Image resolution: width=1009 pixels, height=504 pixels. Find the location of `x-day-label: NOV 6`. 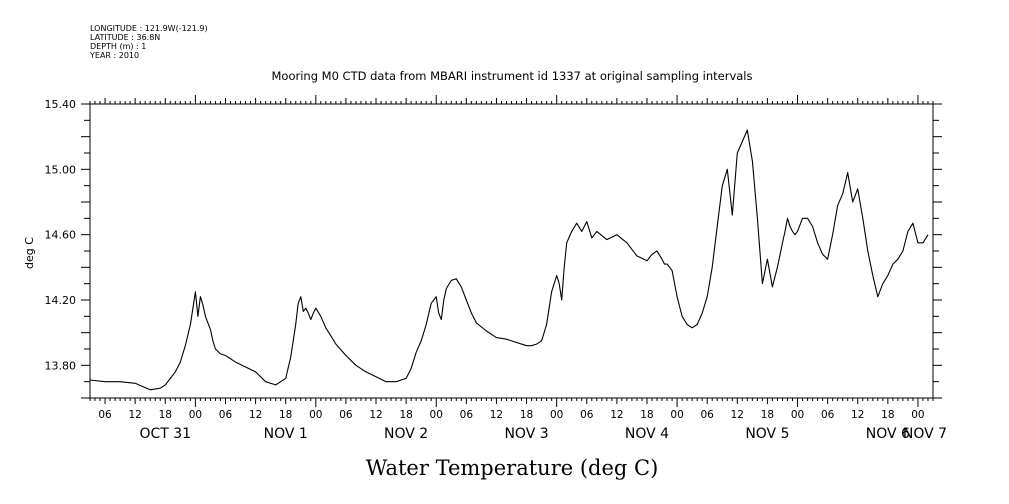

x-day-label: NOV 6 is located at coordinates (888, 434).